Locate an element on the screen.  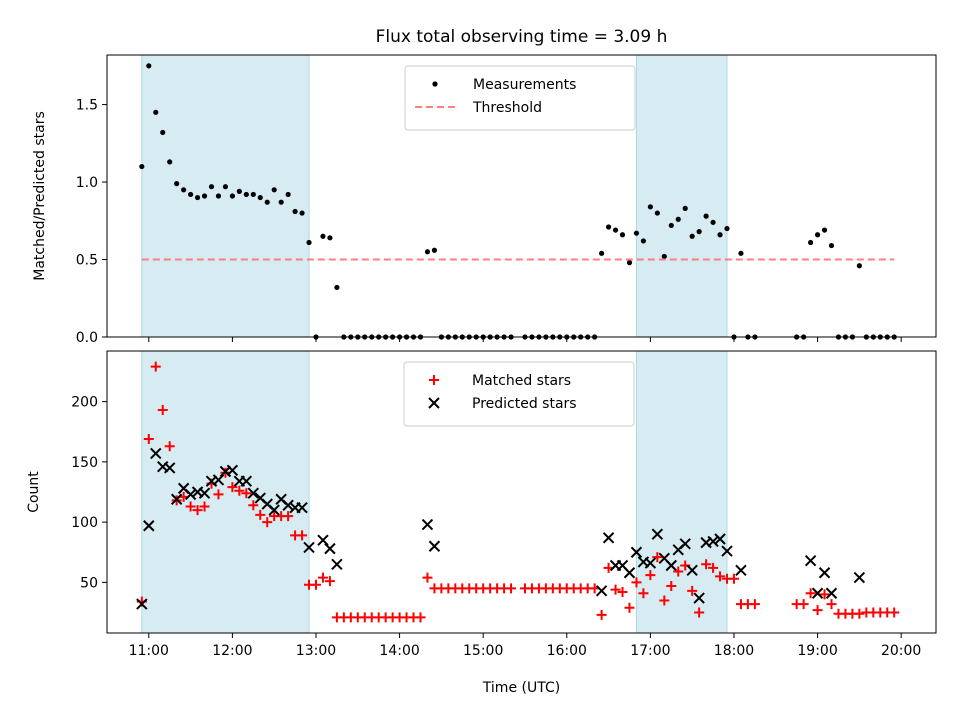
legend-entry-label: Threshold is located at coordinates (507, 108).